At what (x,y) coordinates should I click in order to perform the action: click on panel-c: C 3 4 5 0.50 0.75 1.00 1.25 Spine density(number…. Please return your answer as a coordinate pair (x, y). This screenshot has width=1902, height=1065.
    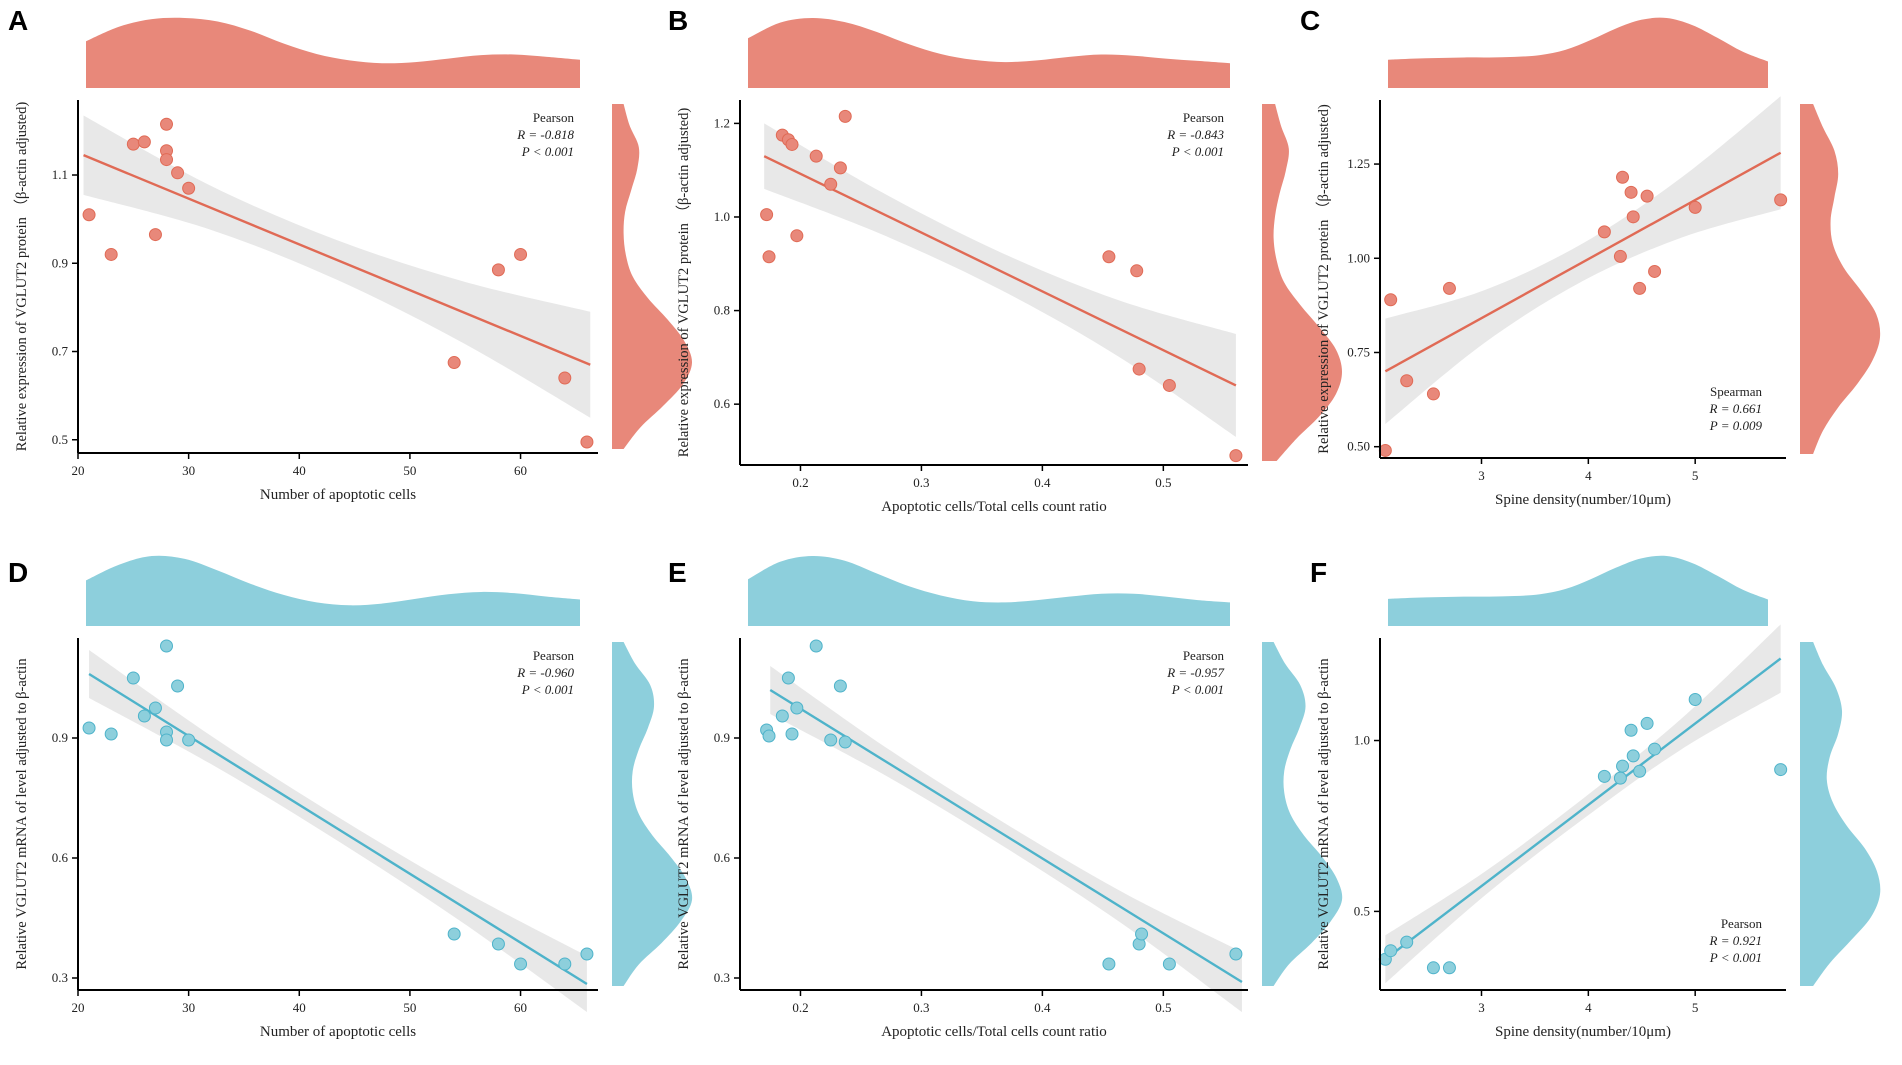
    Looking at the image, I should click on (1590, 256).